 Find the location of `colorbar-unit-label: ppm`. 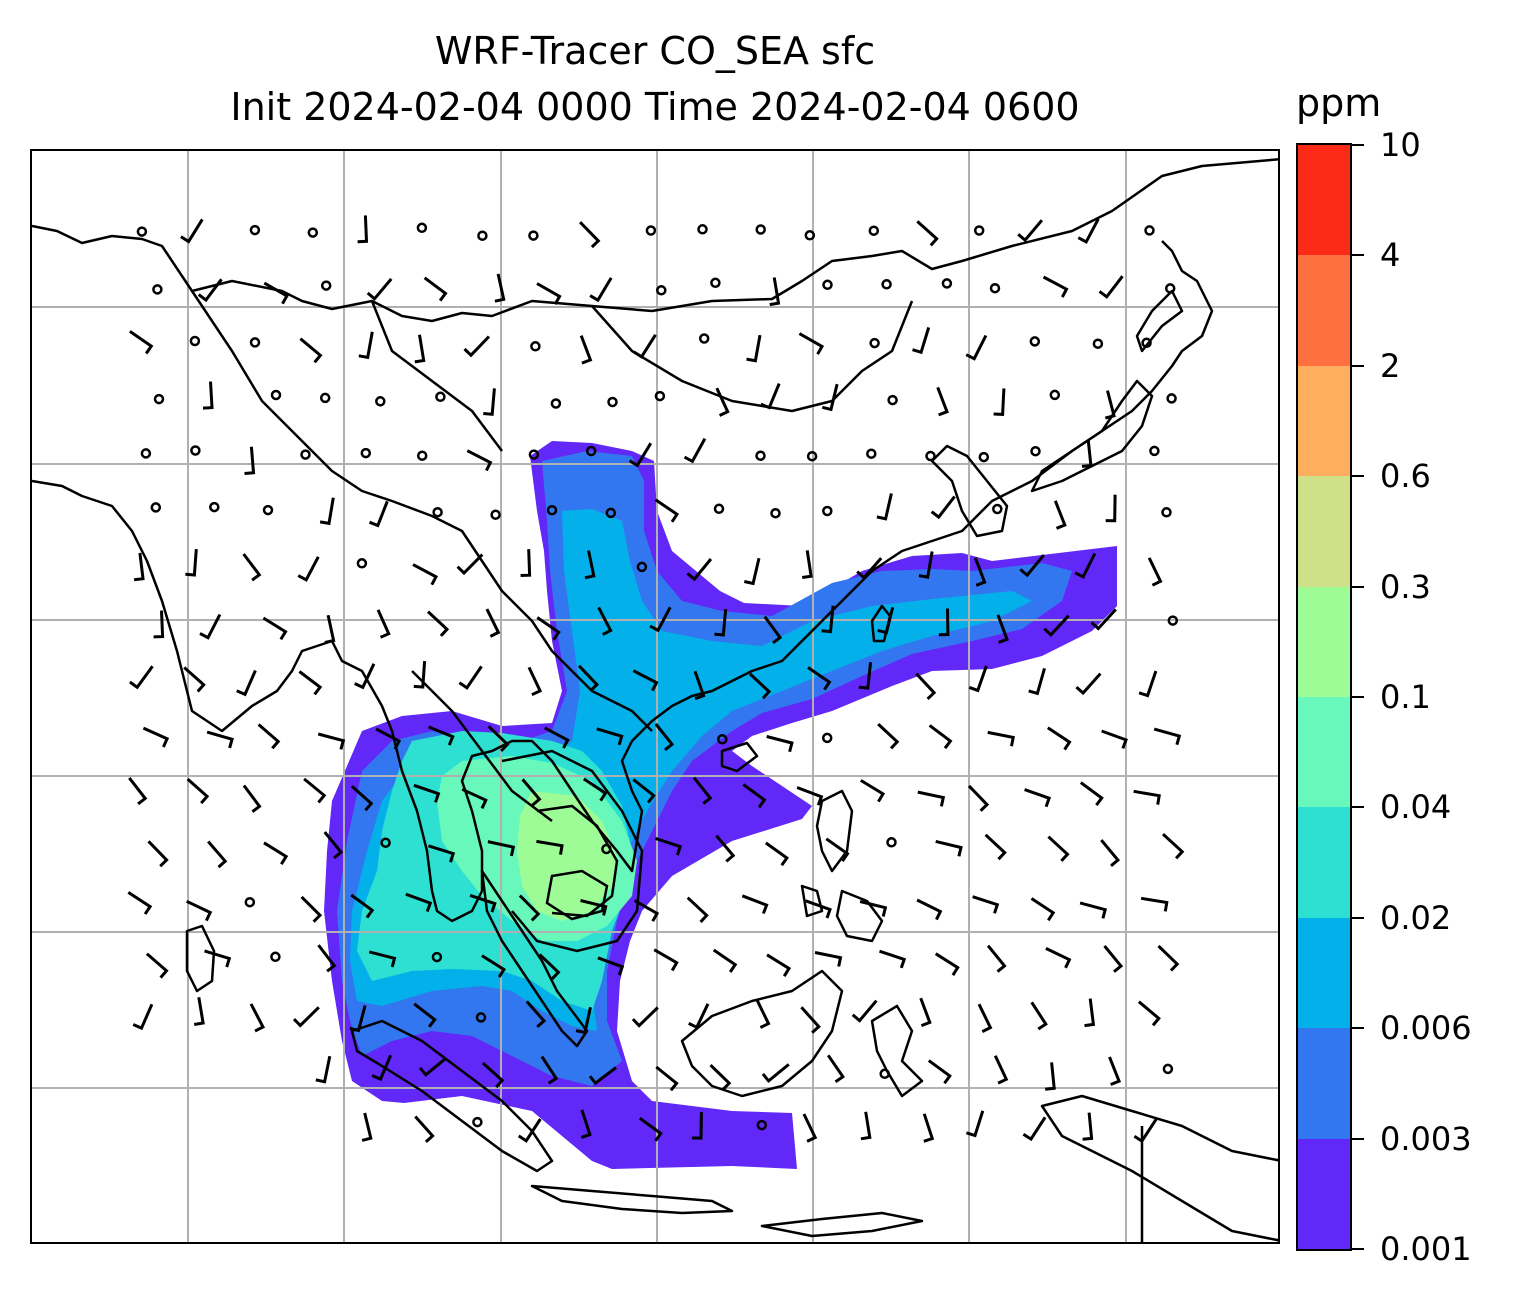

colorbar-unit-label: ppm is located at coordinates (1339, 103).